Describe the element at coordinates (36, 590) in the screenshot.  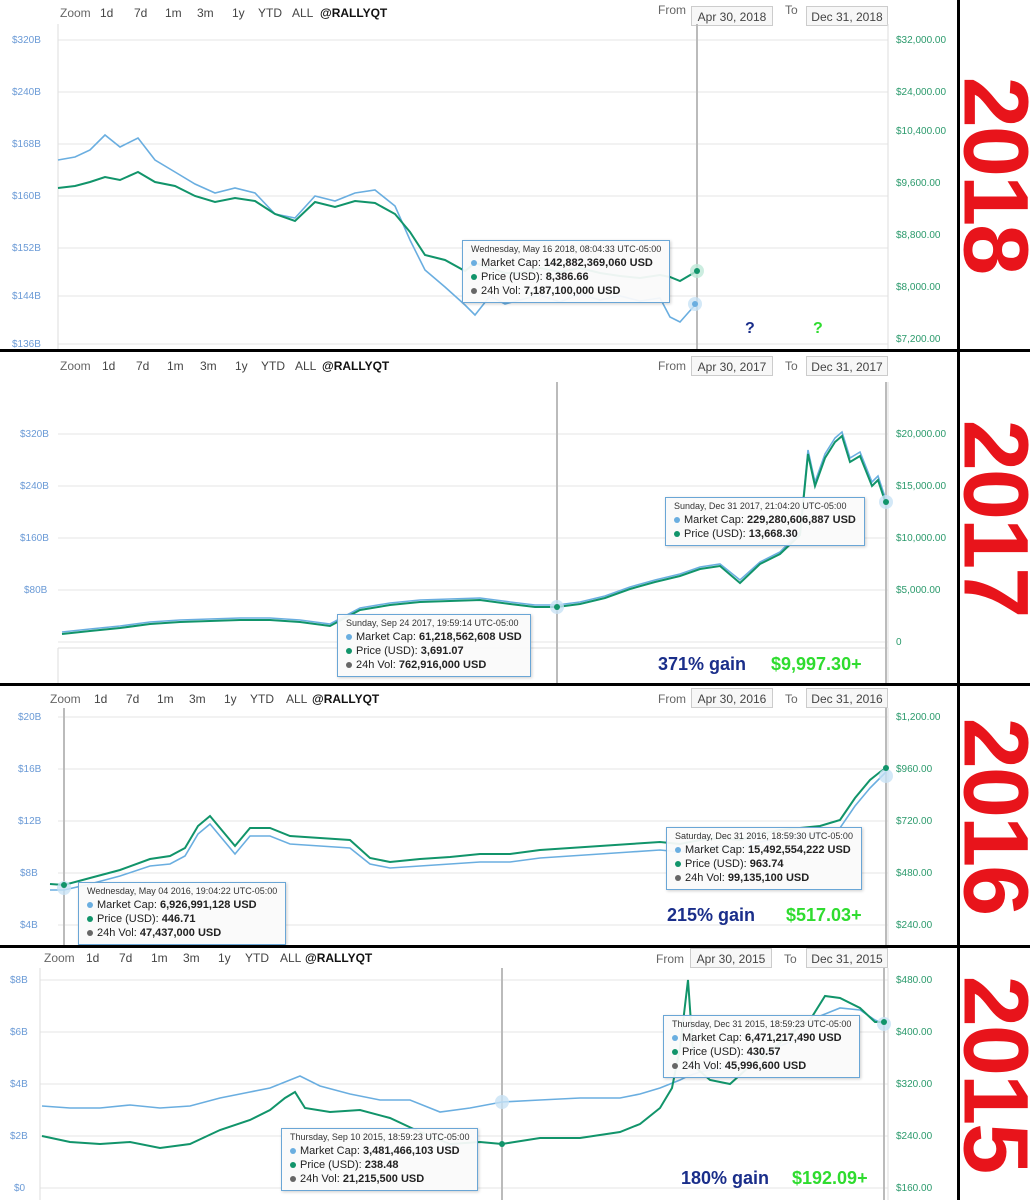
I see `y-left-tick: $80B` at that location.